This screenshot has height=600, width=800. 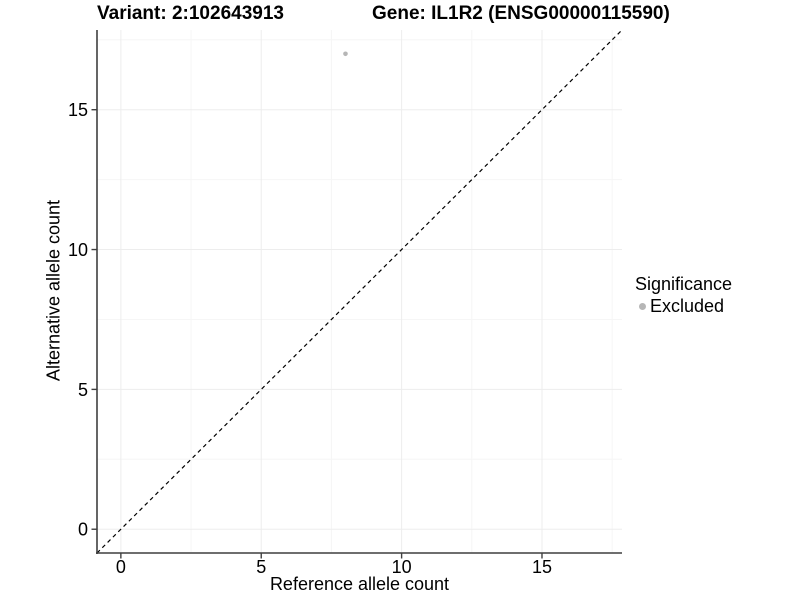 What do you see at coordinates (687, 306) in the screenshot?
I see `legend-item-label: Excluded` at bounding box center [687, 306].